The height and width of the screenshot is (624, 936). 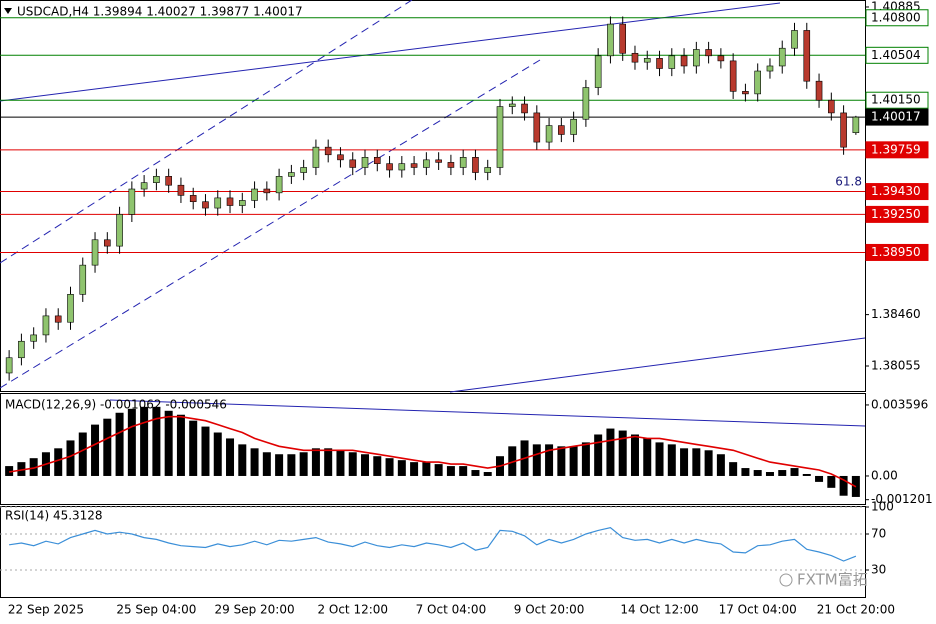 What do you see at coordinates (896, 314) in the screenshot?
I see `y-tick-label: 1.38460` at bounding box center [896, 314].